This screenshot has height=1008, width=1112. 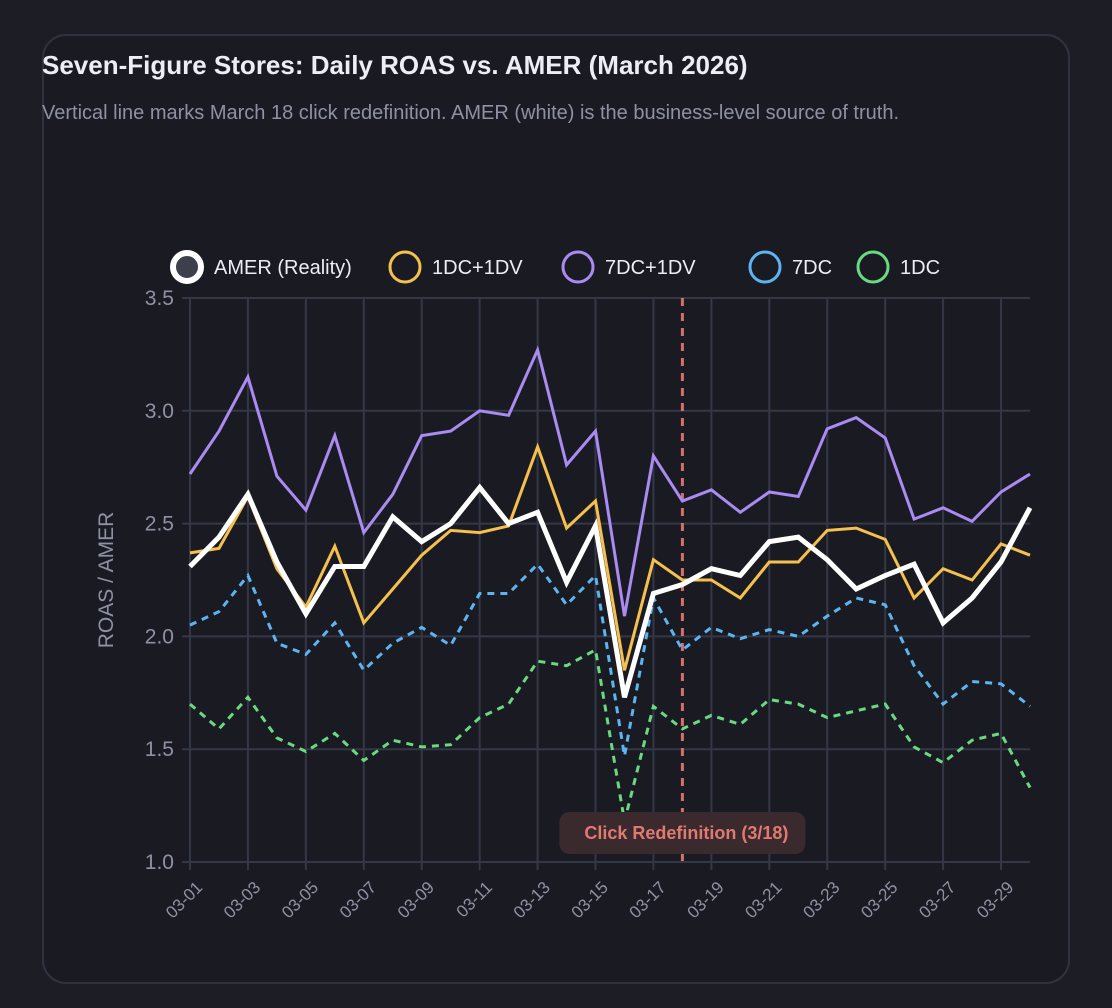 What do you see at coordinates (159, 636) in the screenshot?
I see `y-tick-label: 2.0` at bounding box center [159, 636].